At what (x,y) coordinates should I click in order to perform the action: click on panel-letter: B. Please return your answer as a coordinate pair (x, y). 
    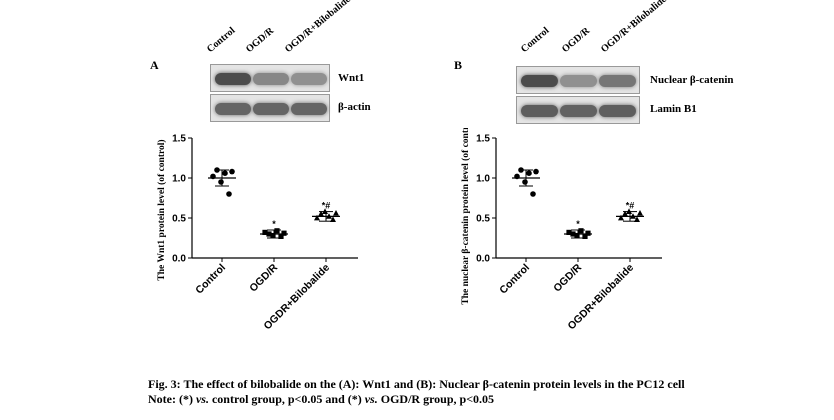
    Looking at the image, I should click on (458, 65).